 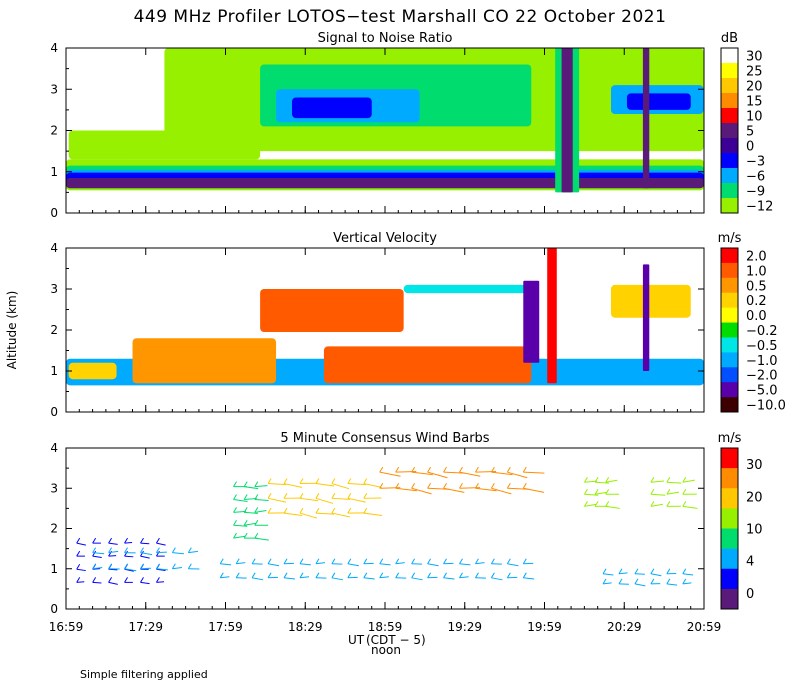 What do you see at coordinates (762, 331) in the screenshot?
I see `colorbar-label: −0.2` at bounding box center [762, 331].